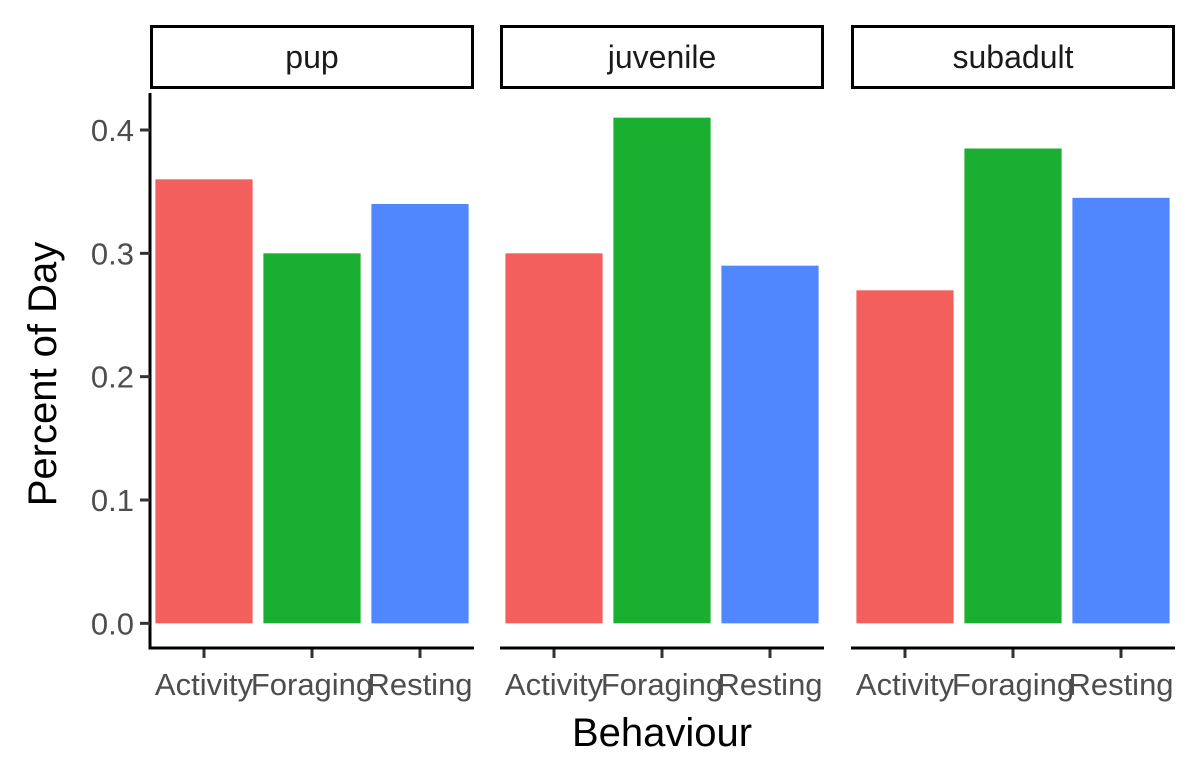 The height and width of the screenshot is (780, 1200). What do you see at coordinates (770, 444) in the screenshot?
I see `bar-juvenile-resting` at bounding box center [770, 444].